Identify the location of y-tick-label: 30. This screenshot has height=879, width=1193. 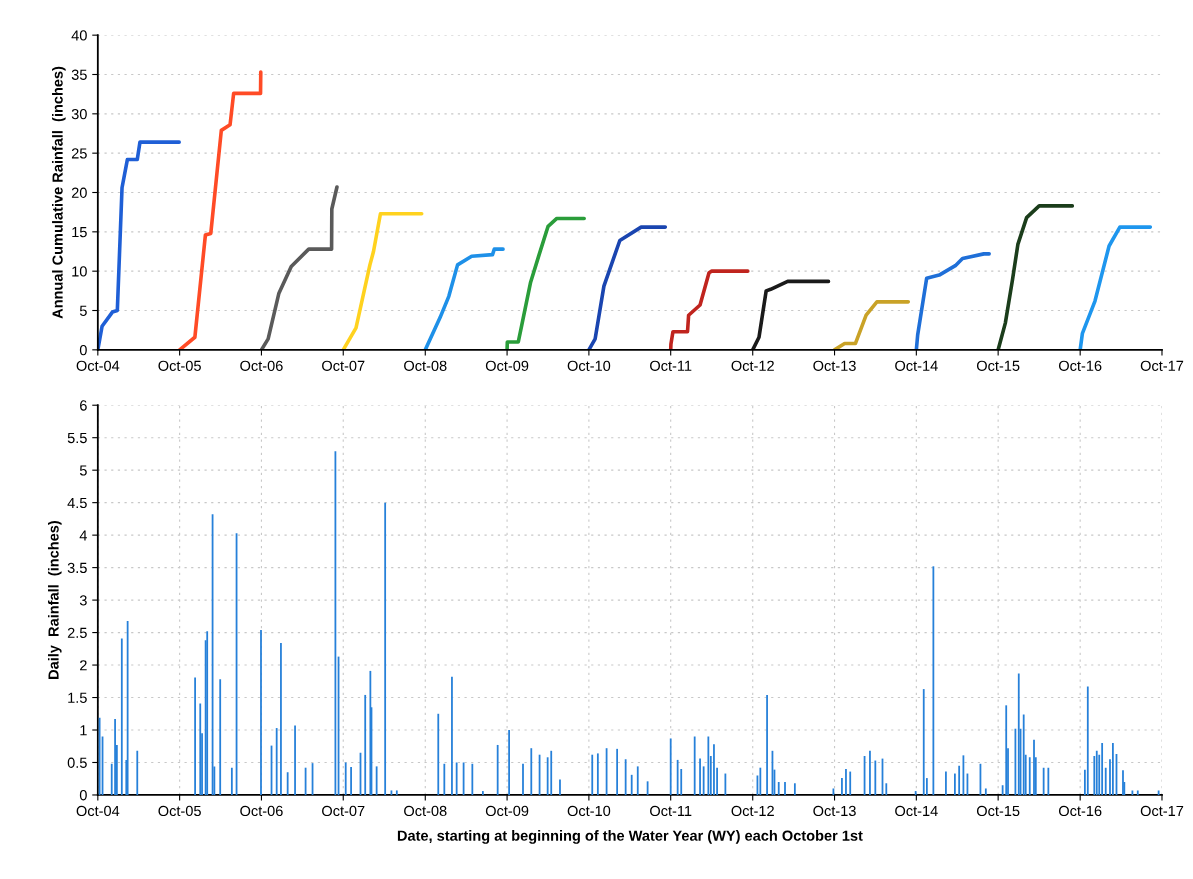
(79, 114).